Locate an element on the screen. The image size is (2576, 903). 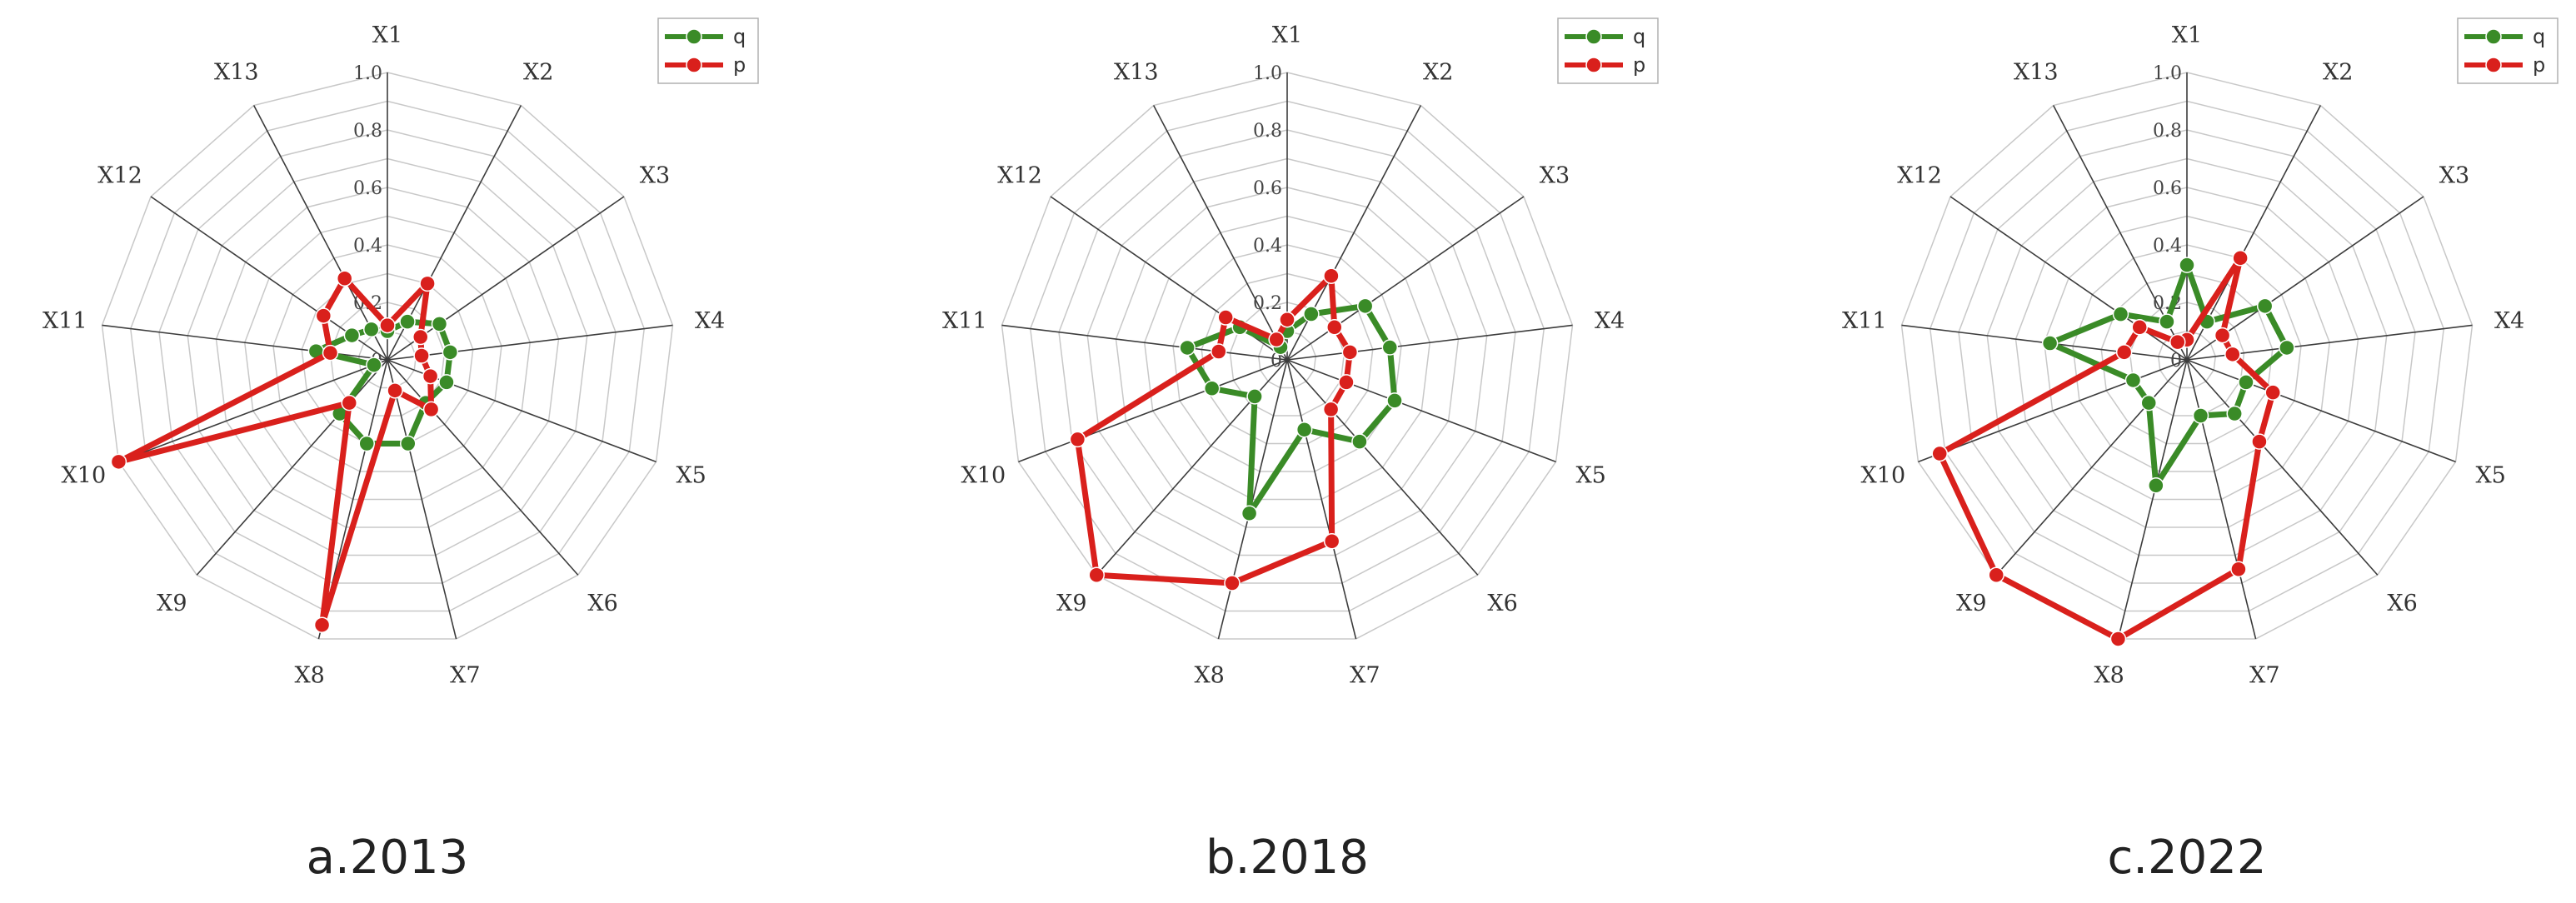
axis-spoke-X11 is located at coordinates (1144, 342).